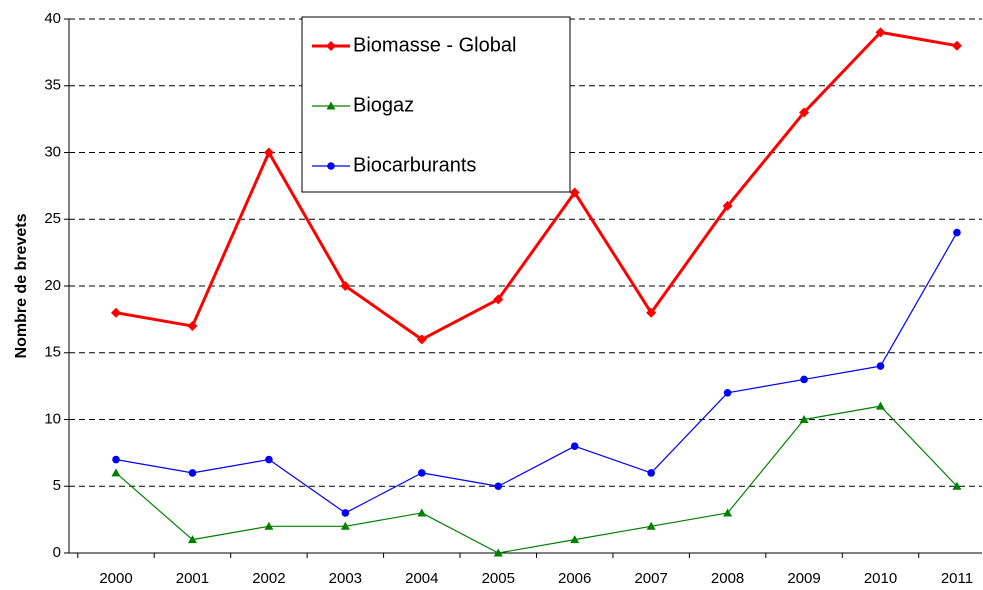  Describe the element at coordinates (57, 552) in the screenshot. I see `y-tick-label: 0` at that location.